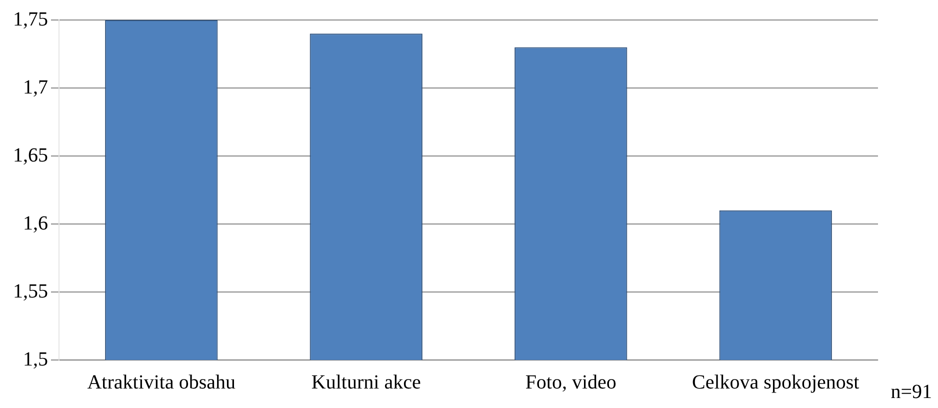 The width and height of the screenshot is (938, 408). Describe the element at coordinates (366, 382) in the screenshot. I see `x-tick-label: Kulturni akce` at that location.